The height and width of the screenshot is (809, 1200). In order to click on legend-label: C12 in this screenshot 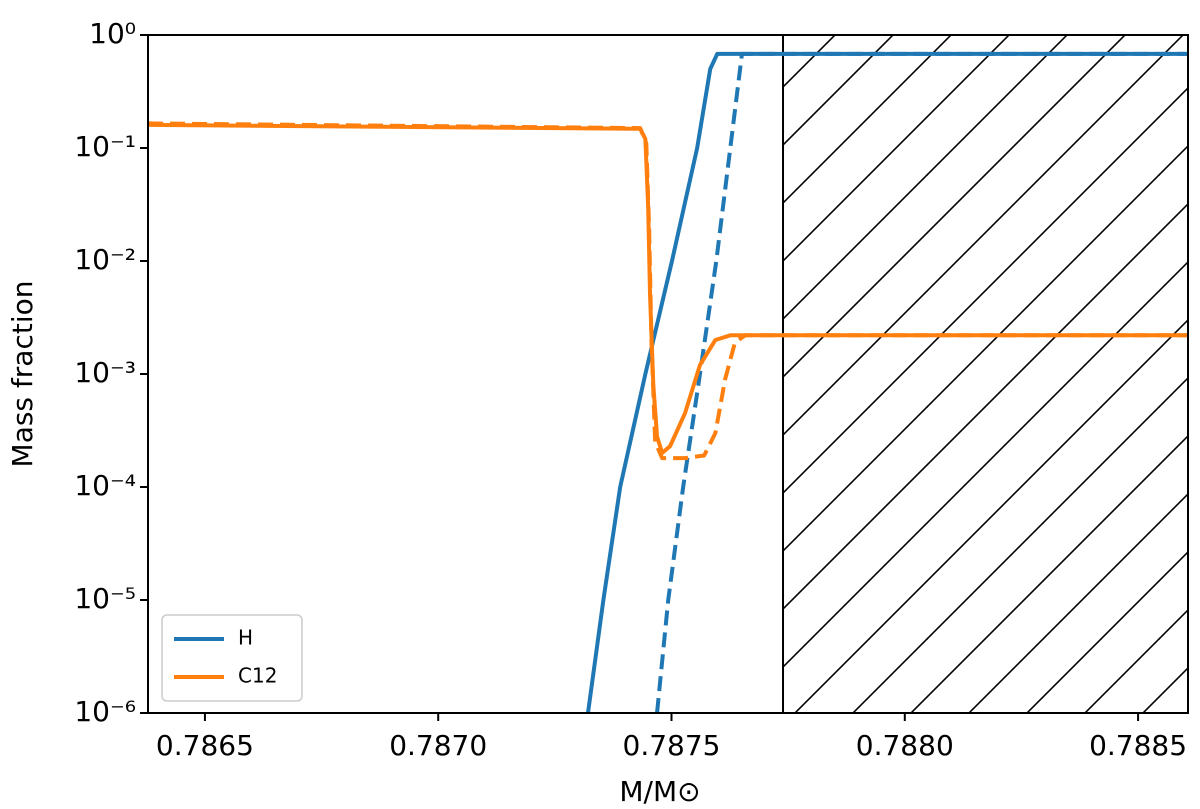, I will do `click(257, 676)`.